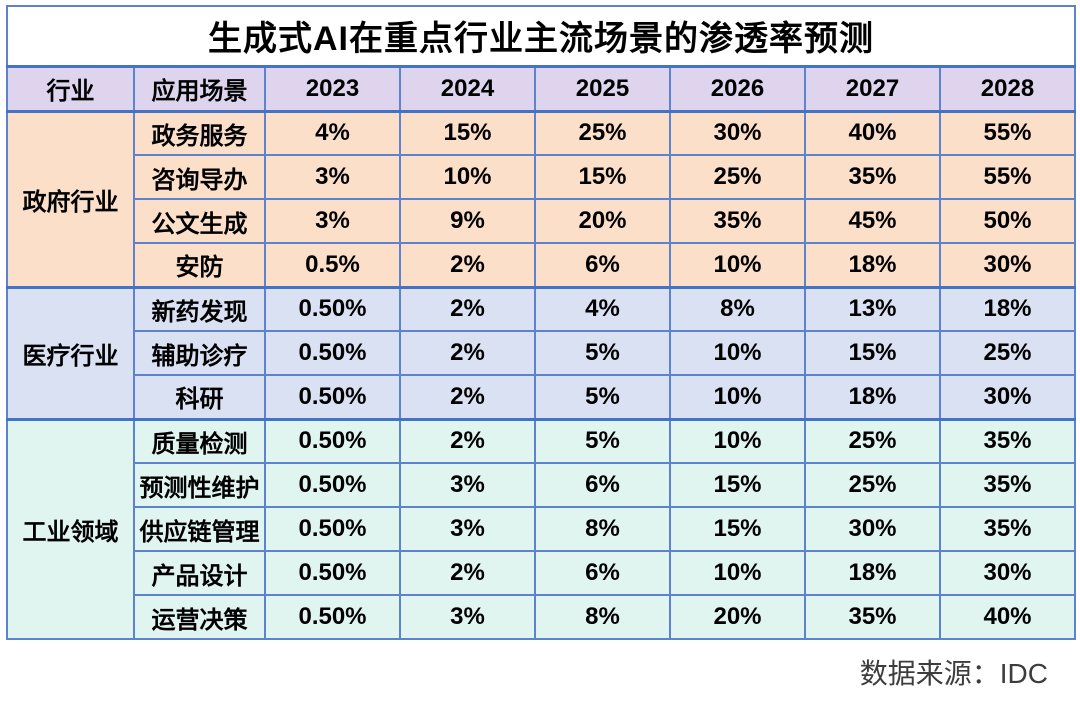  Describe the element at coordinates (872, 308) in the screenshot. I see `value-cell: 13%` at that location.